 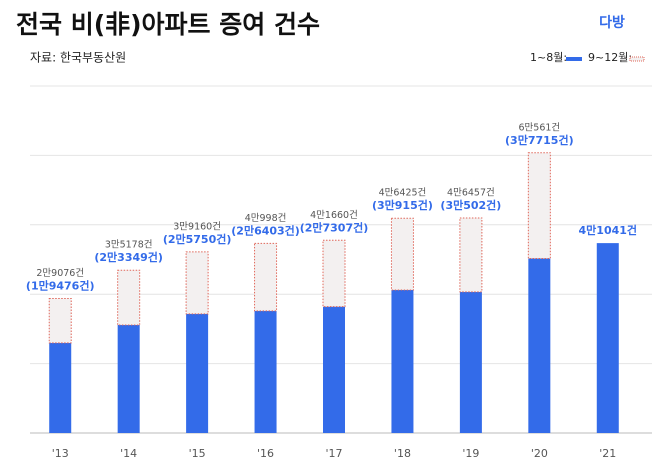 What do you see at coordinates (168, 24) in the screenshot?
I see `chart-title: 전국 비(非)아파트 증여 건수` at bounding box center [168, 24].